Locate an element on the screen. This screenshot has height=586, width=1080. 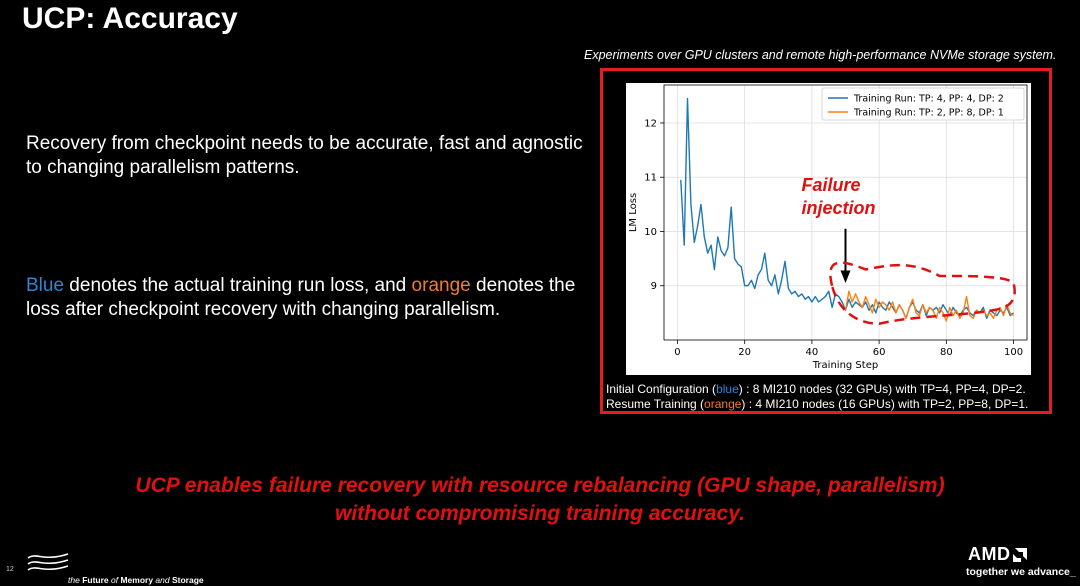
tag-of: of is located at coordinates (116, 580).